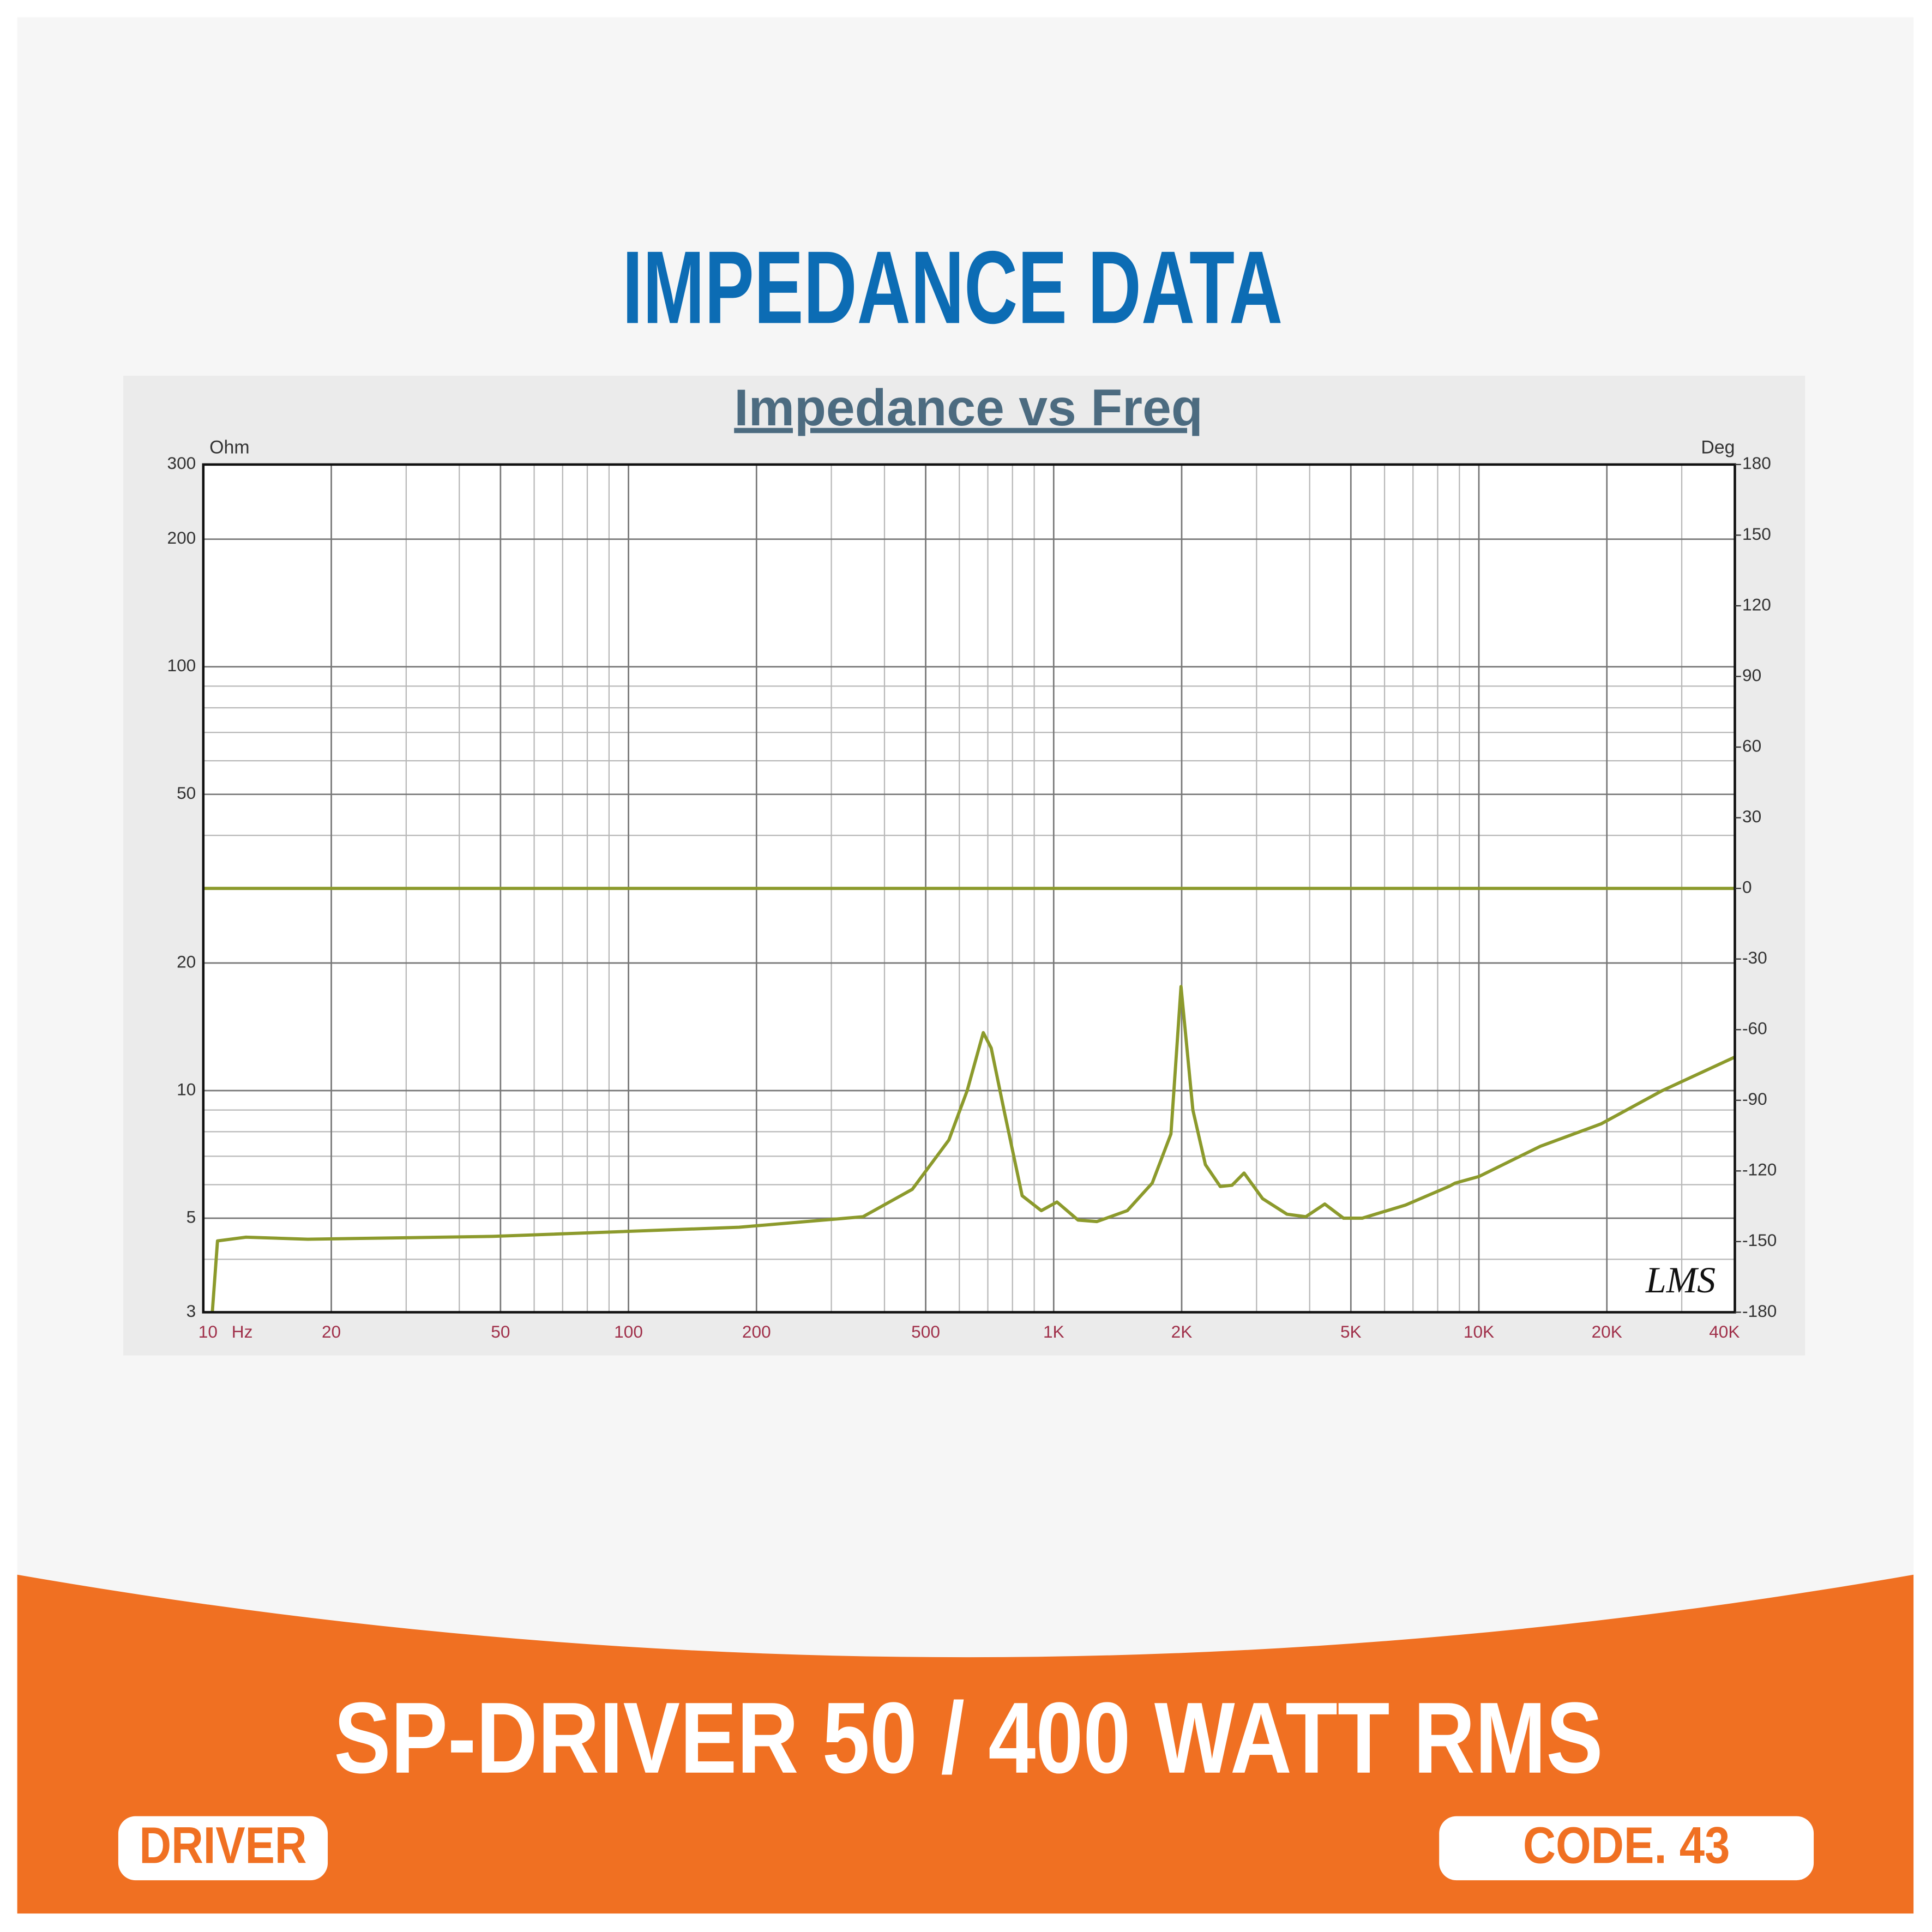  Describe the element at coordinates (968, 408) in the screenshot. I see `chart-title: Impedance vs Freq` at that location.